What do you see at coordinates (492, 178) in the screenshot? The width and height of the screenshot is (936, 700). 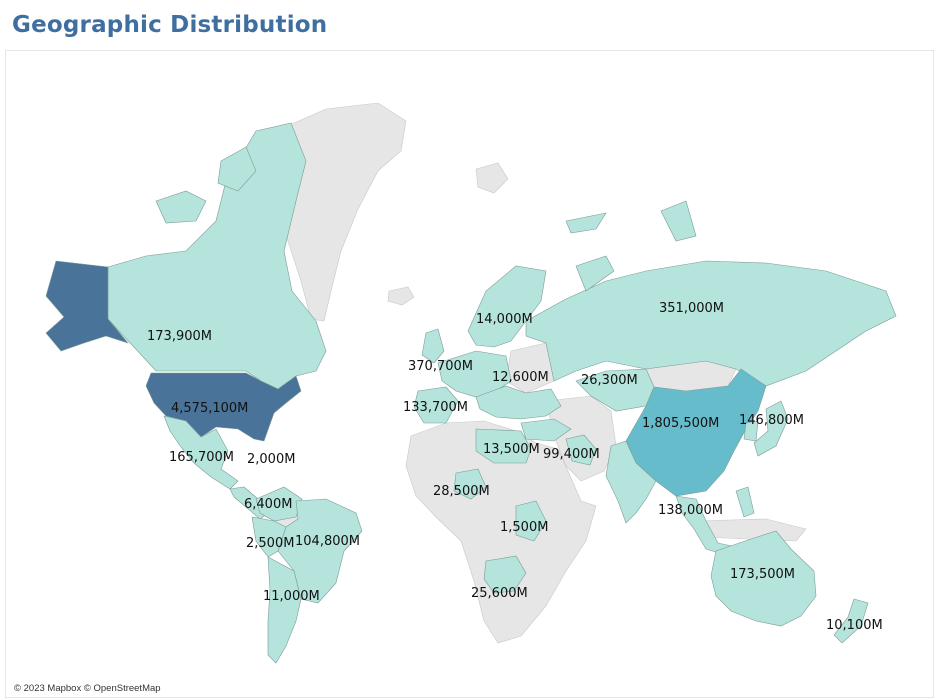 I see `svalbard-shape` at bounding box center [492, 178].